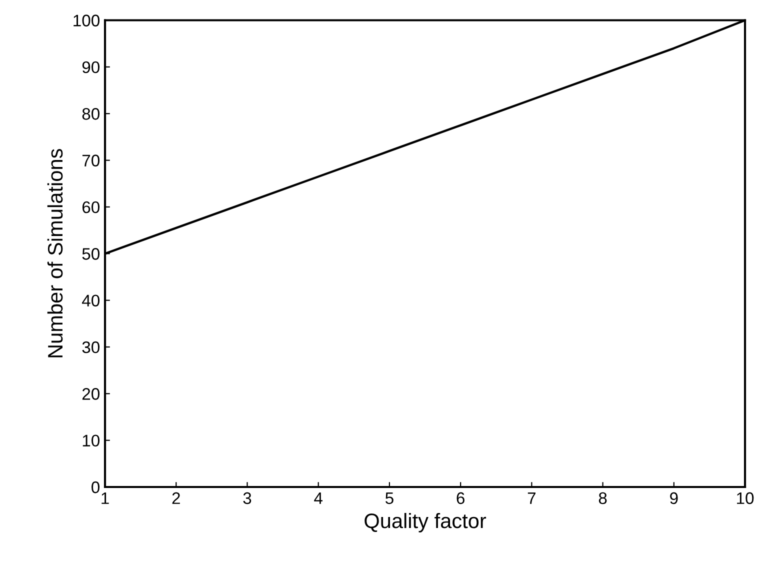 The height and width of the screenshot is (563, 761). What do you see at coordinates (91, 254) in the screenshot?
I see `y-tick-label: 50` at bounding box center [91, 254].